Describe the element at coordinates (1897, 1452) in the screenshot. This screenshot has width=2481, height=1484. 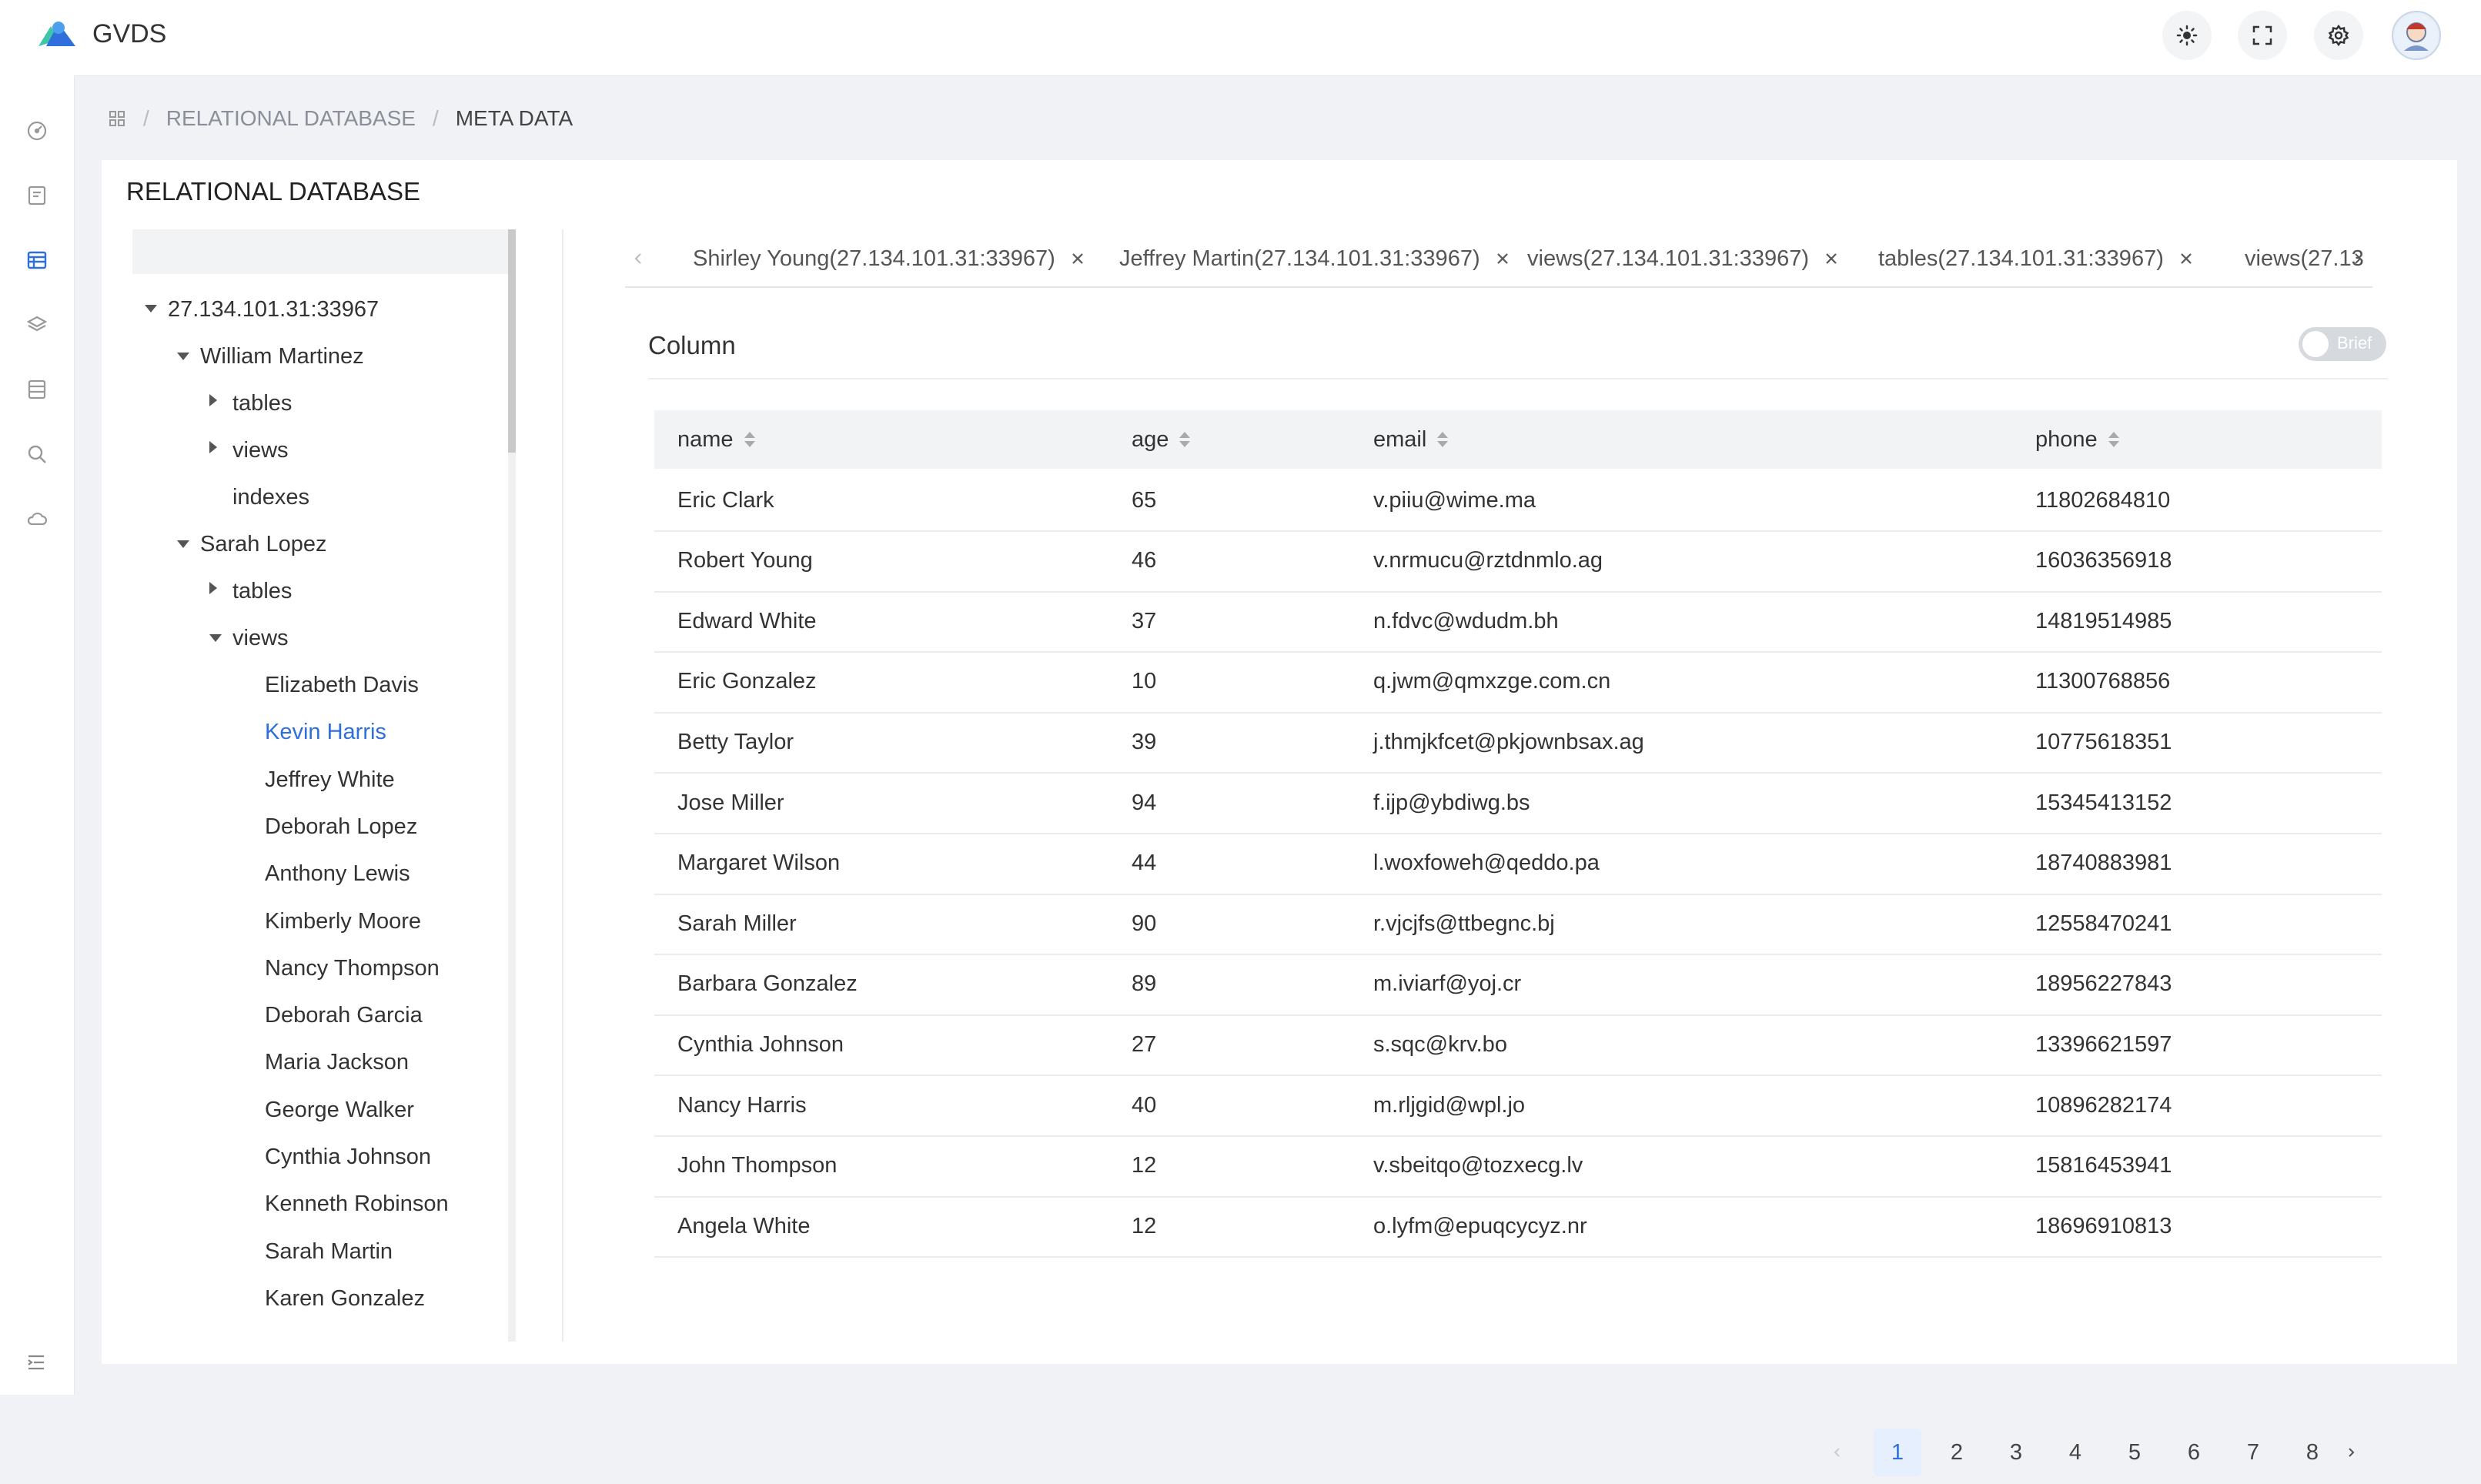
I see `page-button: 1` at that location.